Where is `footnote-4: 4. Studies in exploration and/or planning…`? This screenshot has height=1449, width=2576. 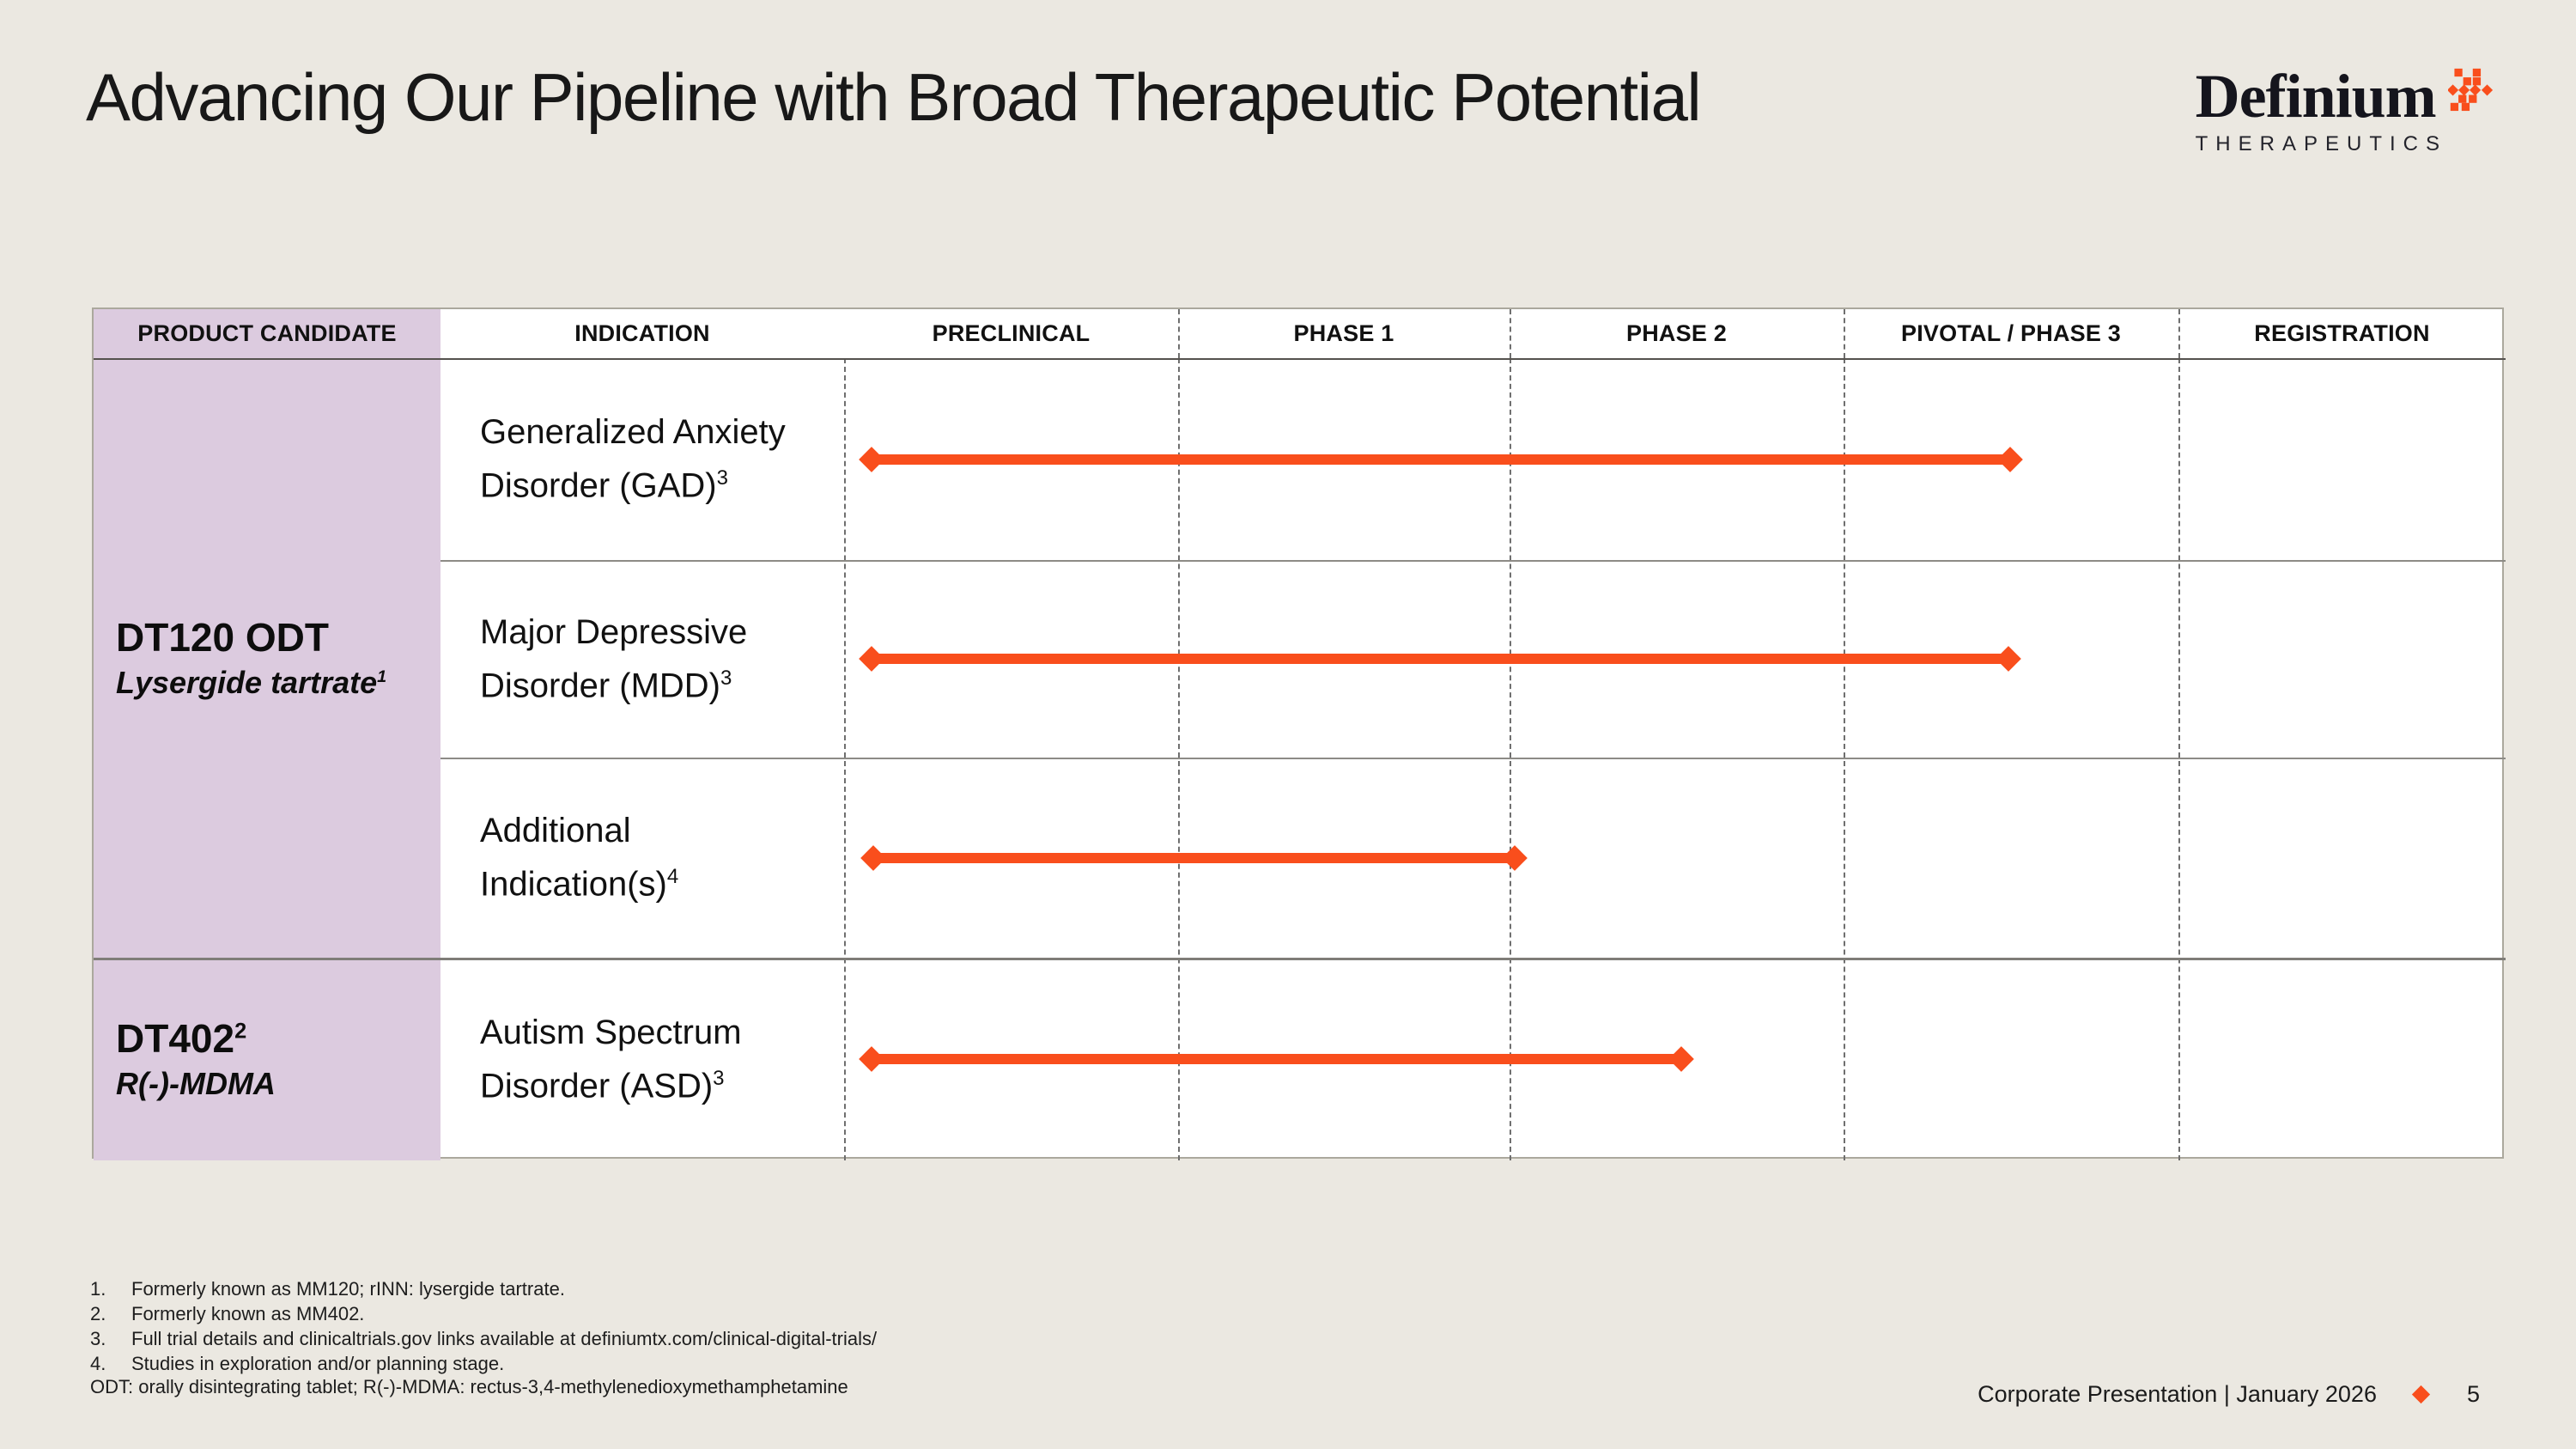 footnote-4: 4. Studies in exploration and/or planning… is located at coordinates (297, 1363).